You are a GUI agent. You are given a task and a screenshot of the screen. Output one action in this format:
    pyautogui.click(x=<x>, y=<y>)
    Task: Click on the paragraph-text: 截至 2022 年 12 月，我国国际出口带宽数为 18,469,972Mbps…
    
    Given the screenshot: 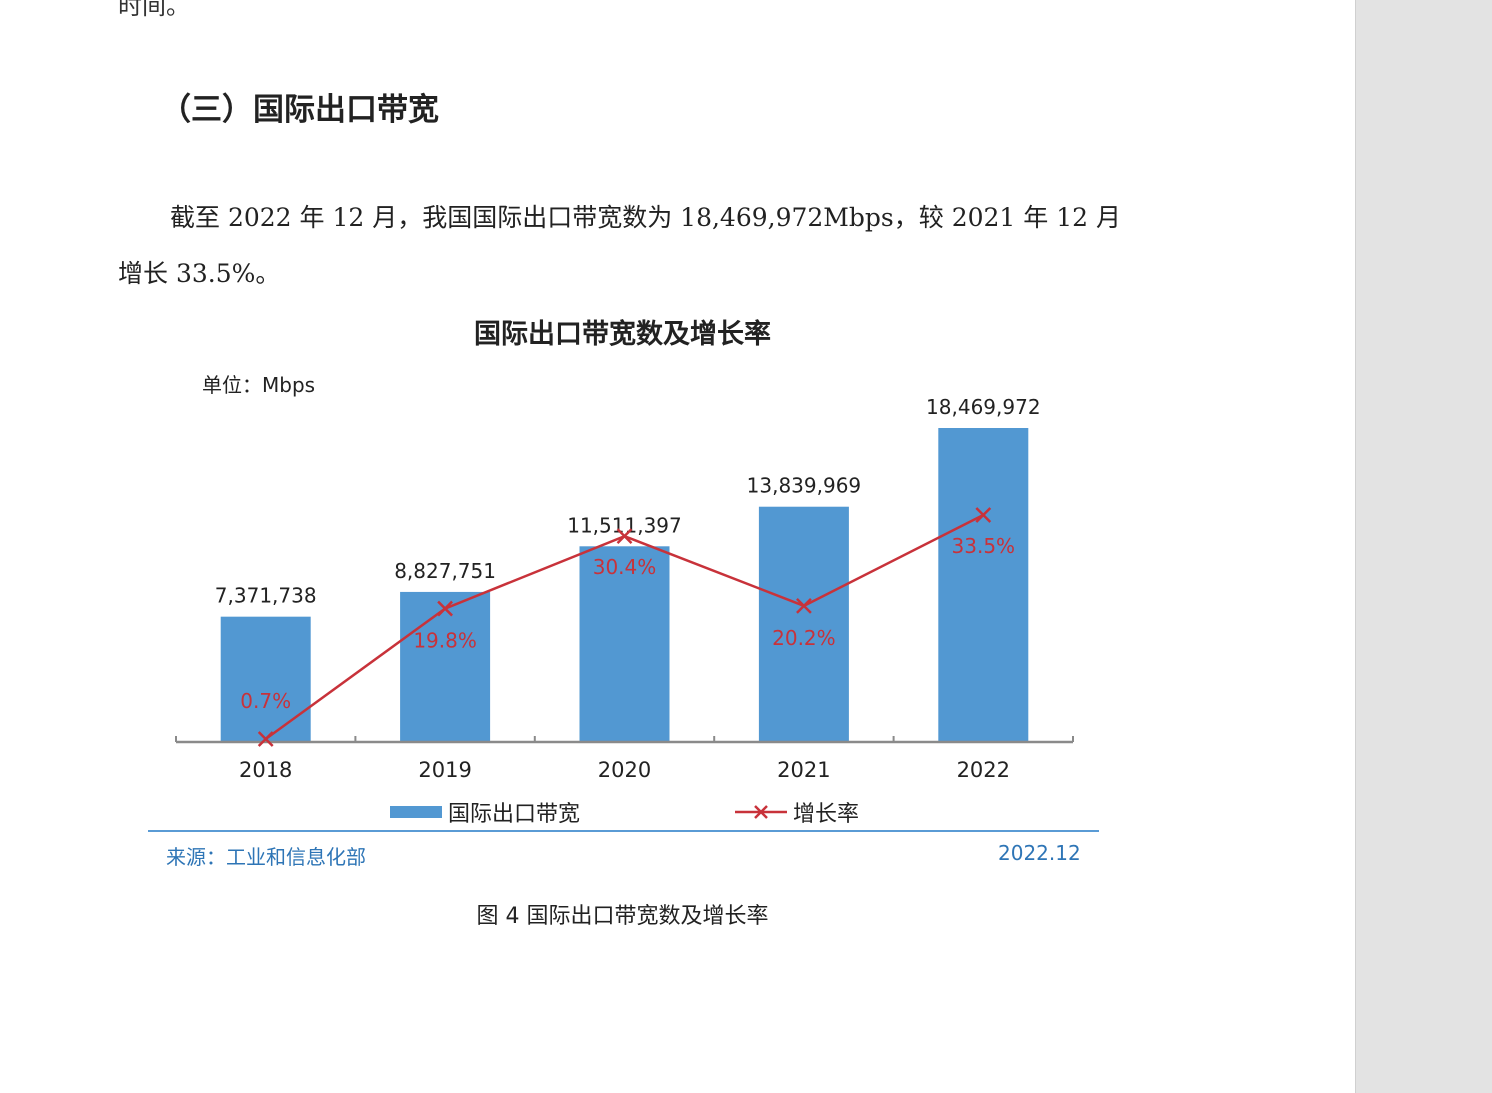 What is the action you would take?
    pyautogui.click(x=619, y=245)
    